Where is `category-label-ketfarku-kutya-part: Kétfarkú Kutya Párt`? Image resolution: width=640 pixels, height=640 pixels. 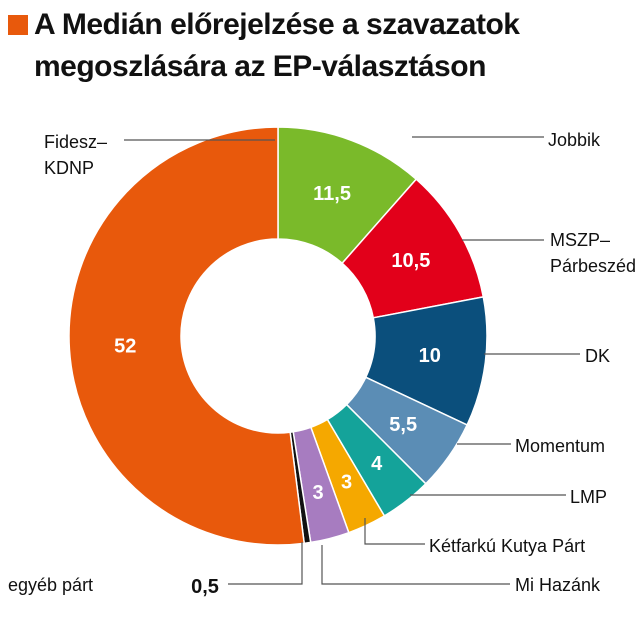
category-label-ketfarku-kutya-part: Kétfarkú Kutya Párt is located at coordinates (507, 546).